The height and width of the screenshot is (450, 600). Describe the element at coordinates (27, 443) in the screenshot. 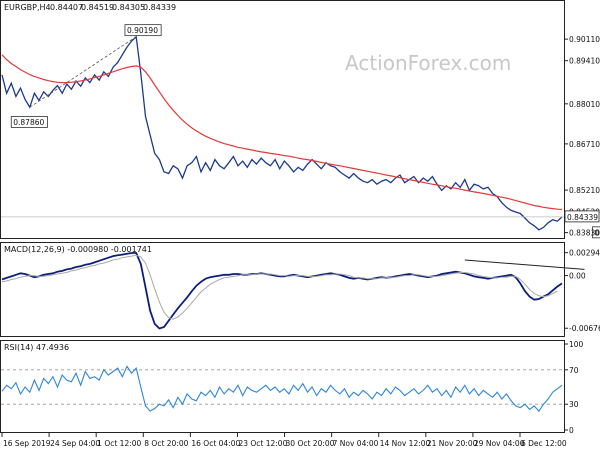

I see `x-tick-label: 16 Sep 2019` at that location.